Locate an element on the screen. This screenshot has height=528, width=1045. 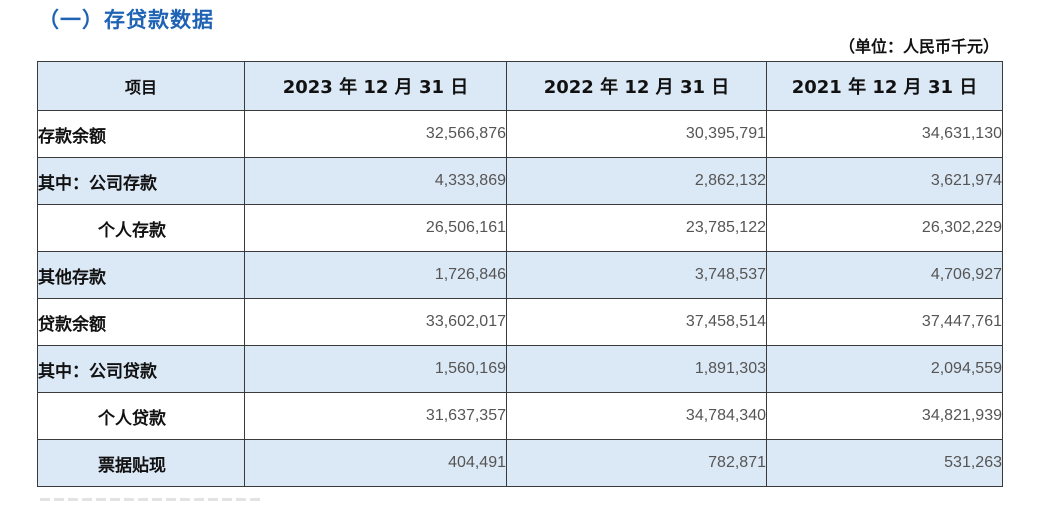
table-row: 存款余额 32,566,876 30,395,791 34,631,130 is located at coordinates (520, 134).